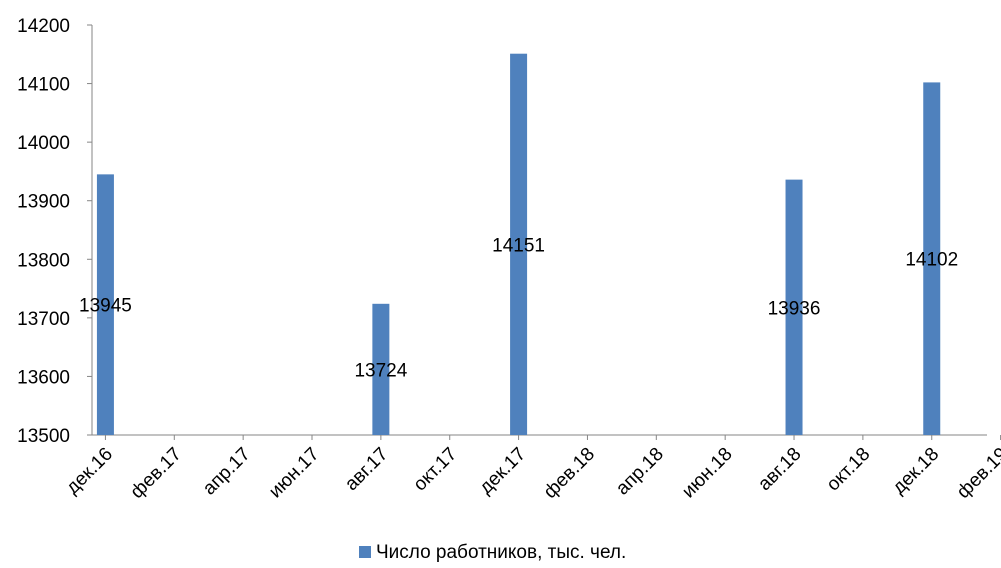 Image resolution: width=1001 pixels, height=568 pixels. I want to click on x-tick-label: дек.17, so click(502, 471).